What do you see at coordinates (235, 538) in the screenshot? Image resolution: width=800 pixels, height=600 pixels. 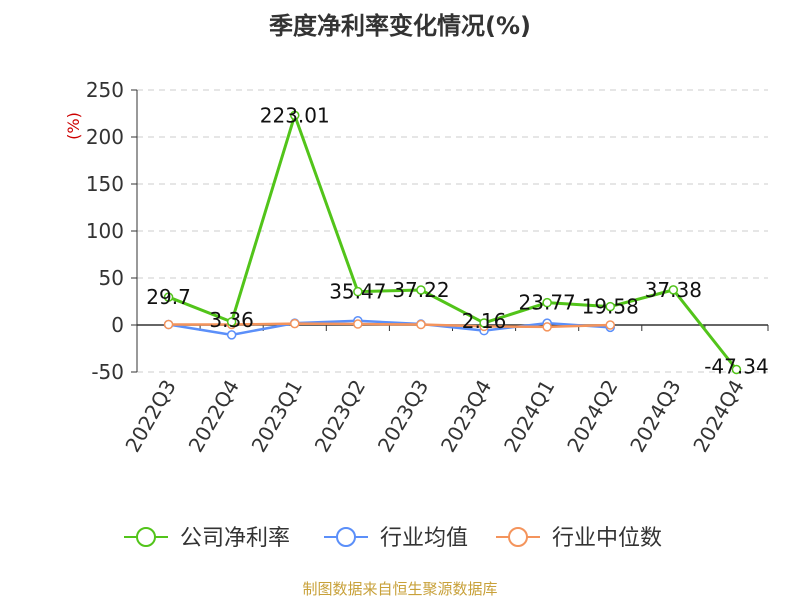 I see `legend-label: 公司净利率` at bounding box center [235, 538].